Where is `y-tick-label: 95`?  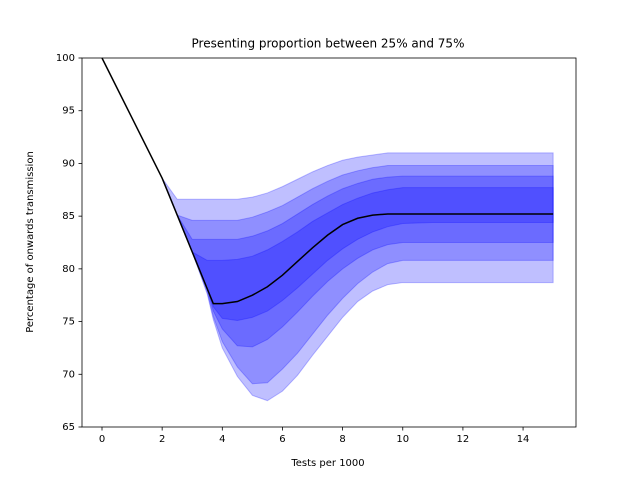
y-tick-label: 95 is located at coordinates (68, 111).